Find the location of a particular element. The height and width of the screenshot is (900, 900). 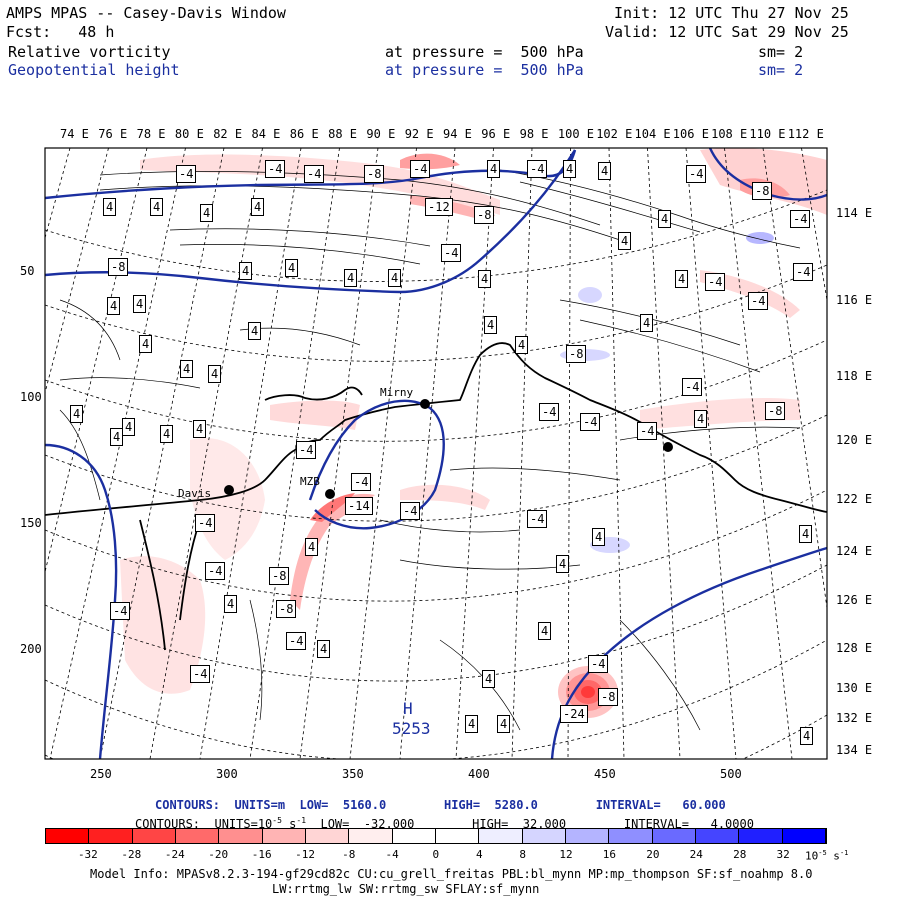

lon-top-label: 78 E is located at coordinates (151, 134).